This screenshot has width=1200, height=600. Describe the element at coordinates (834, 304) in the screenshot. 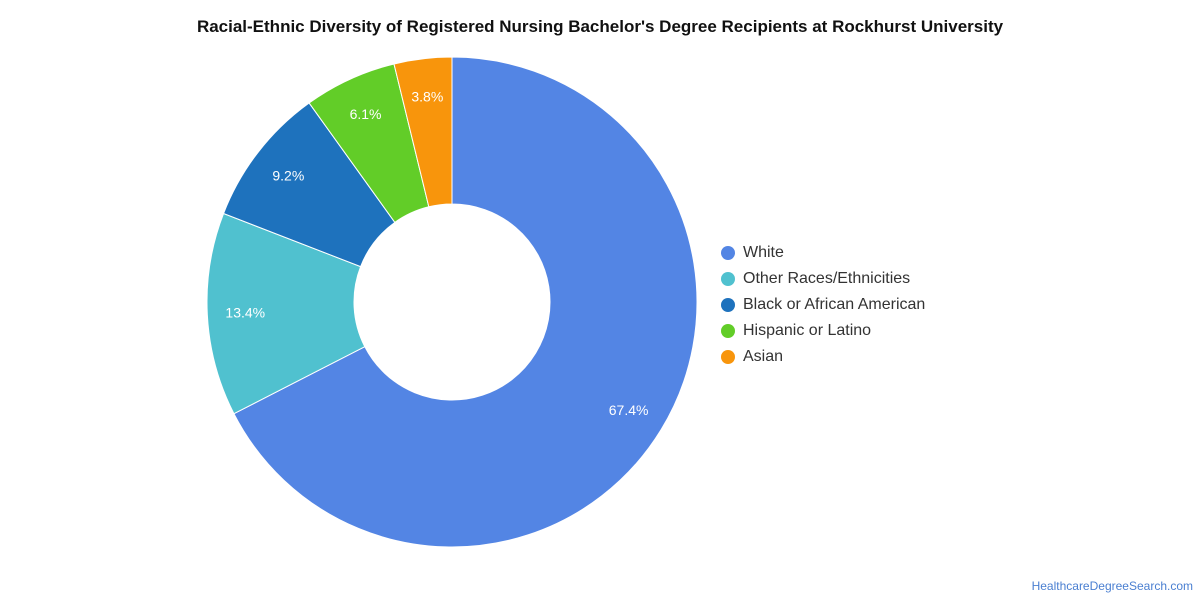

I see `legend-label: Black or African American` at that location.